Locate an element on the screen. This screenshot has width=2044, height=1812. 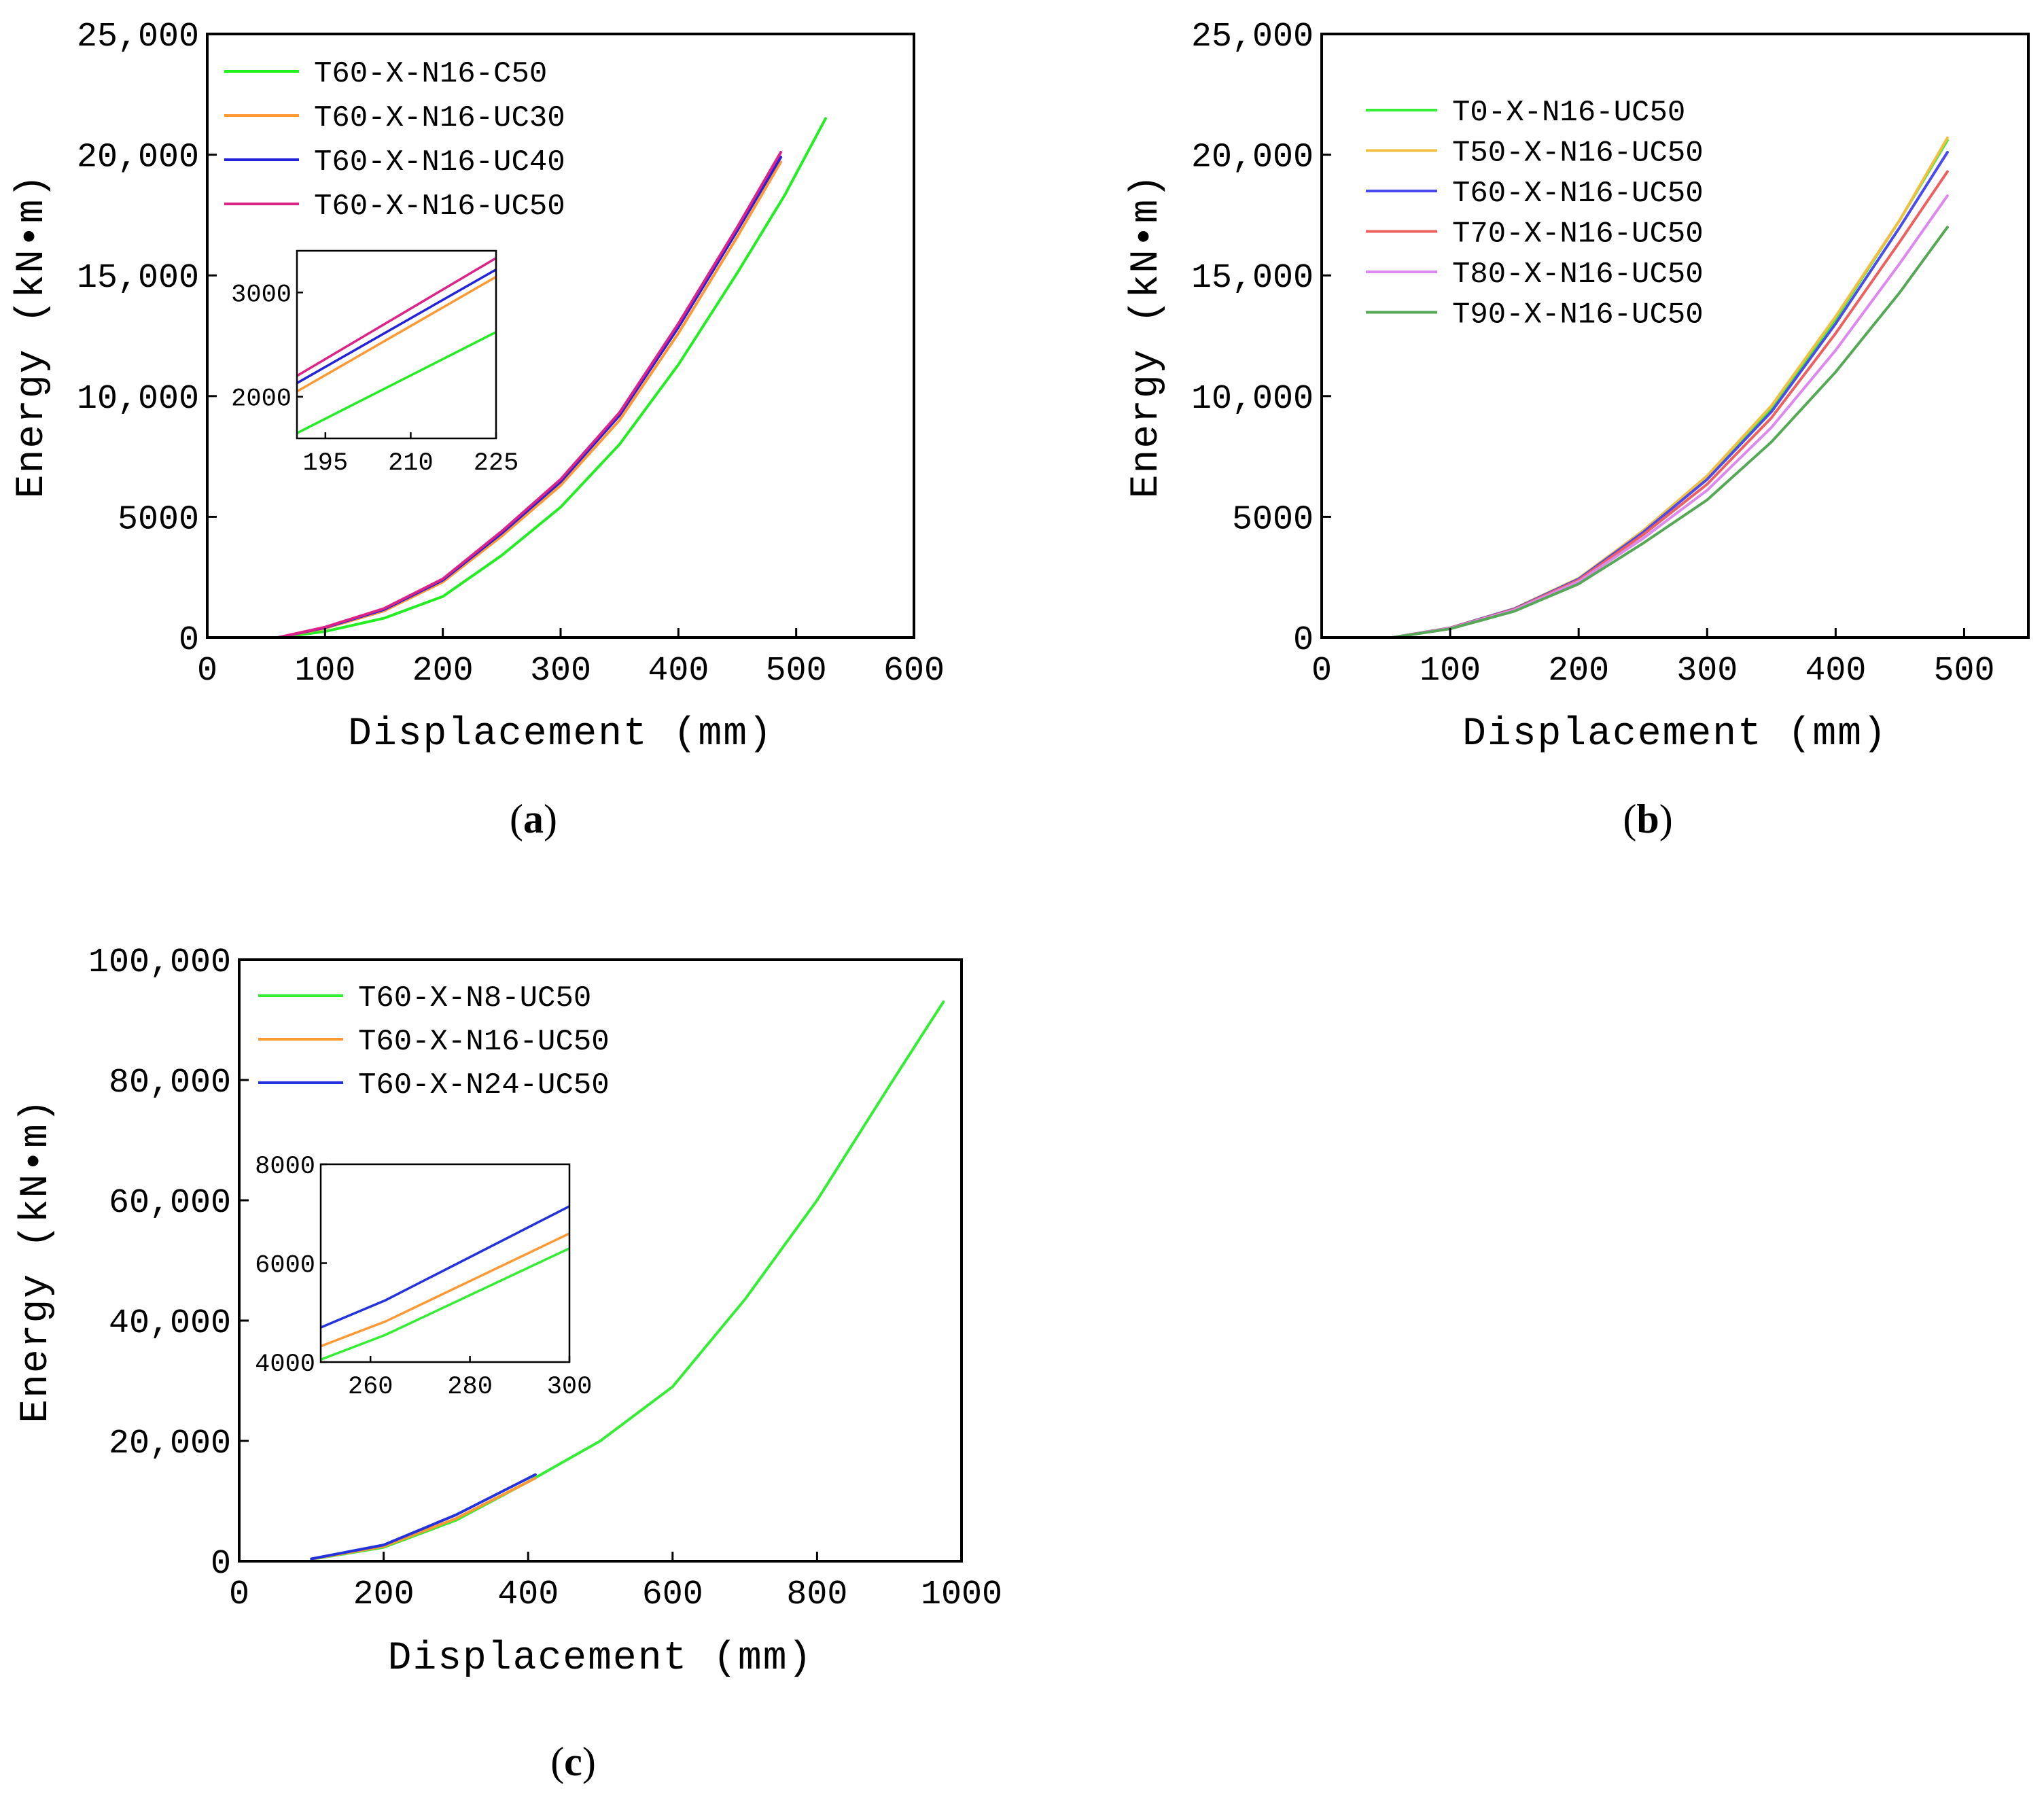
series-line-t50-x-n16-uc50 is located at coordinates (1670, 388).